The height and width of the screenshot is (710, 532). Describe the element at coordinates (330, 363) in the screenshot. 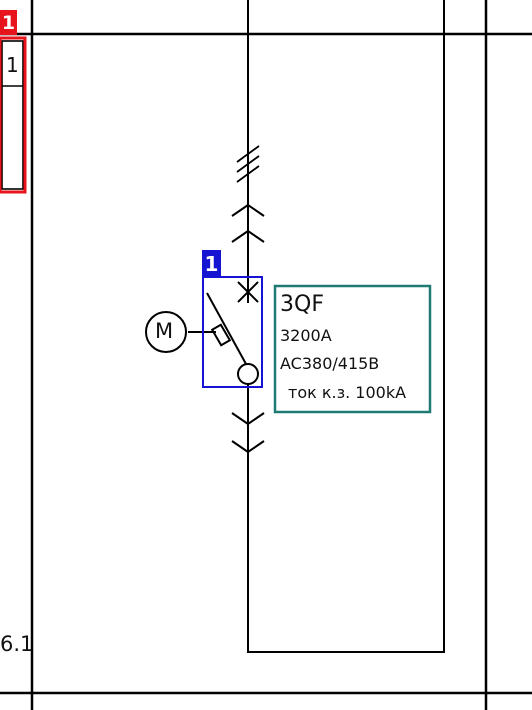

I see `rated-voltage: AC380/415B` at that location.